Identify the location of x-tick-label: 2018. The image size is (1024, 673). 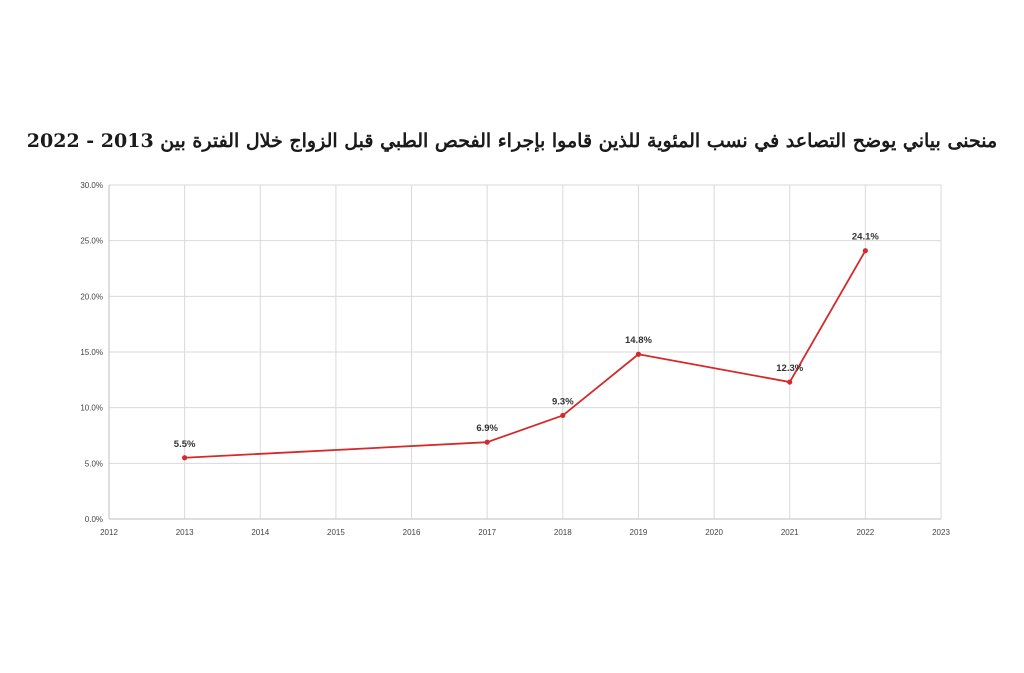
(563, 532).